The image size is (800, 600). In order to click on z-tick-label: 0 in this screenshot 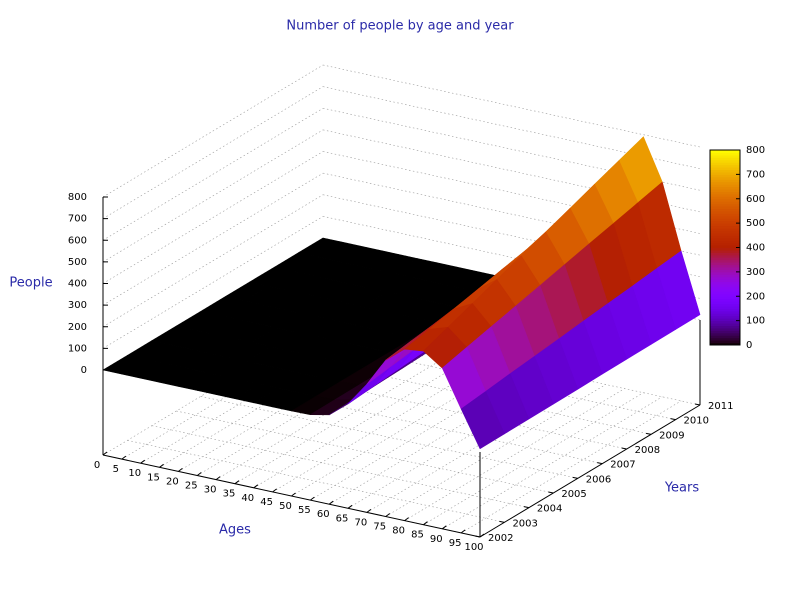, I will do `click(84, 370)`.